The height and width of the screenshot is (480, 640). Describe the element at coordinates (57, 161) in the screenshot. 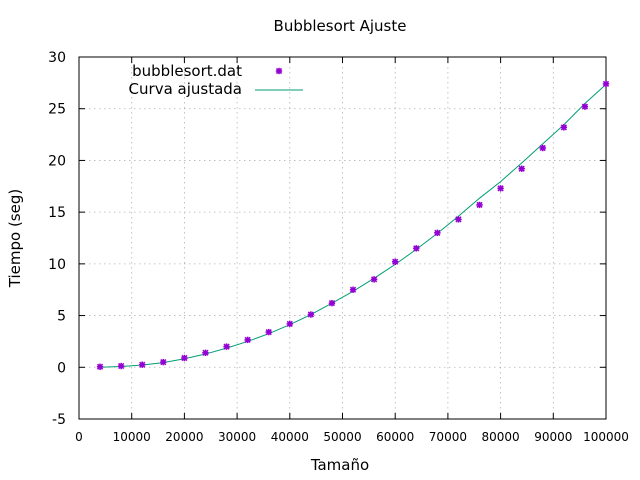

I see `y-tick-label: 20` at that location.